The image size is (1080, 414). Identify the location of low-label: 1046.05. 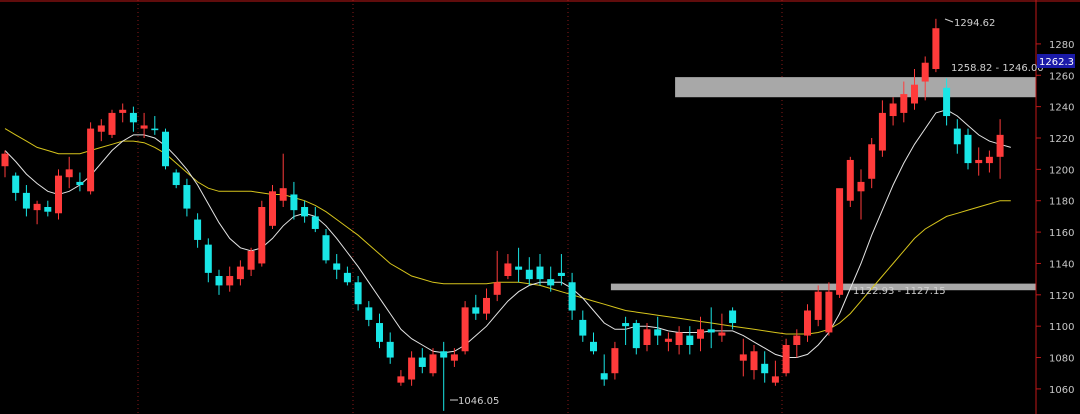
(478, 401).